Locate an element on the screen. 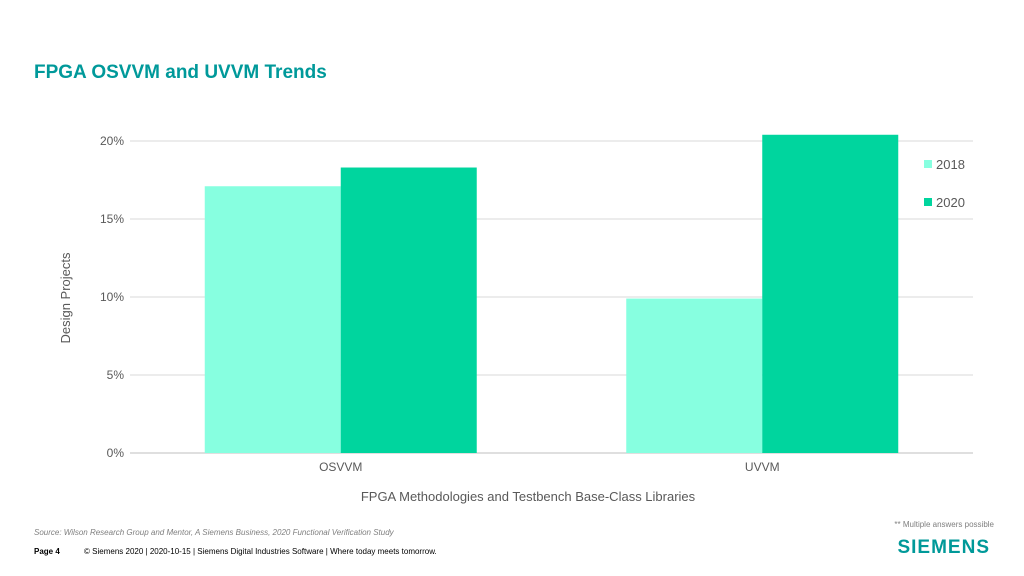  bar-2020-osvvm is located at coordinates (408, 310).